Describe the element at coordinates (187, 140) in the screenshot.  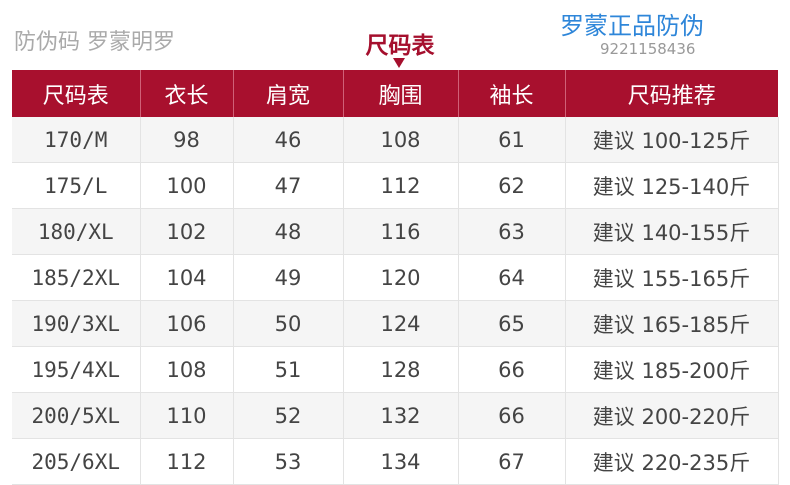
I see `cell-length: 98` at that location.